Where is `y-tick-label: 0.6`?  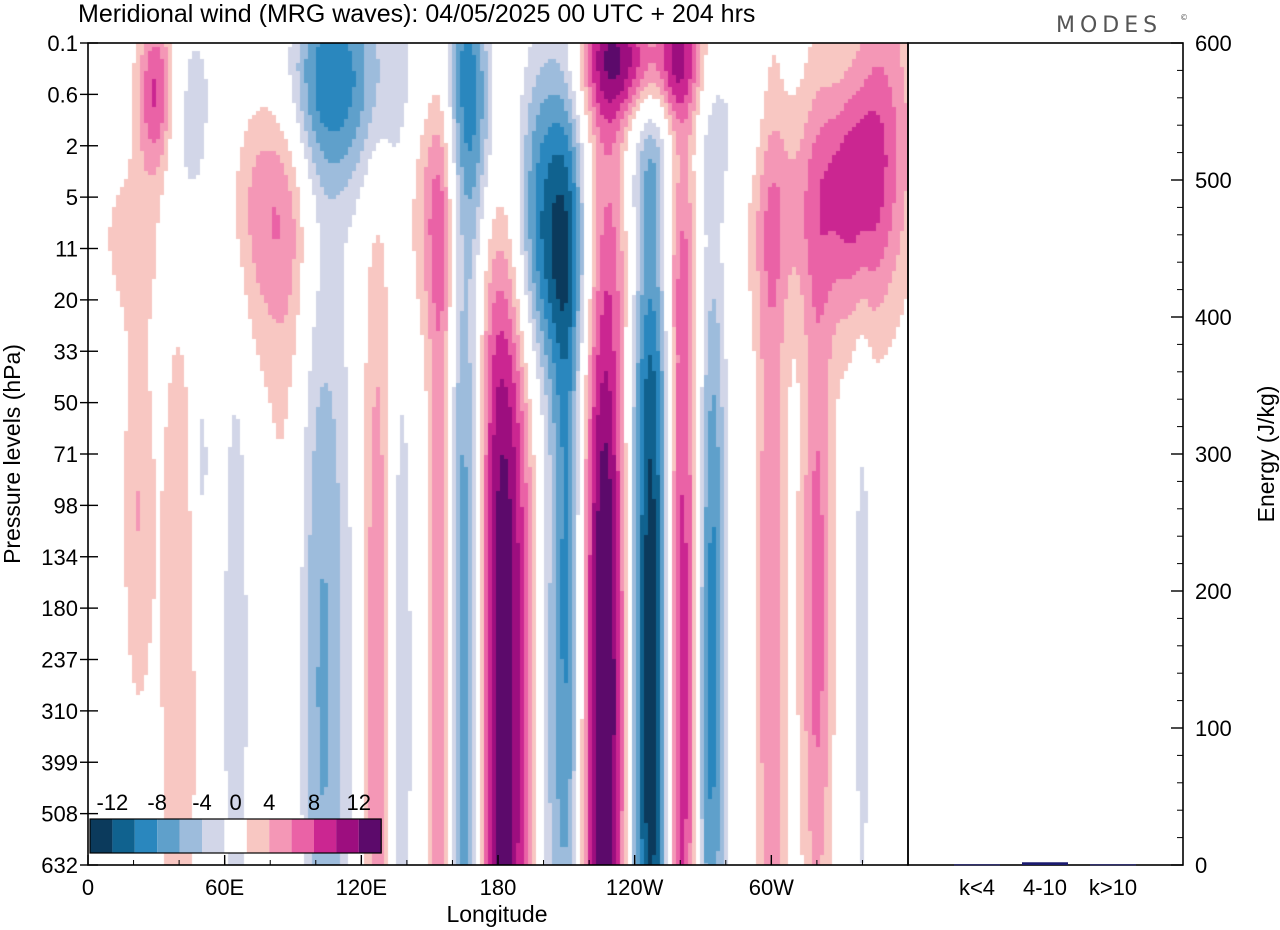
y-tick-label: 0.6 is located at coordinates (62, 94).